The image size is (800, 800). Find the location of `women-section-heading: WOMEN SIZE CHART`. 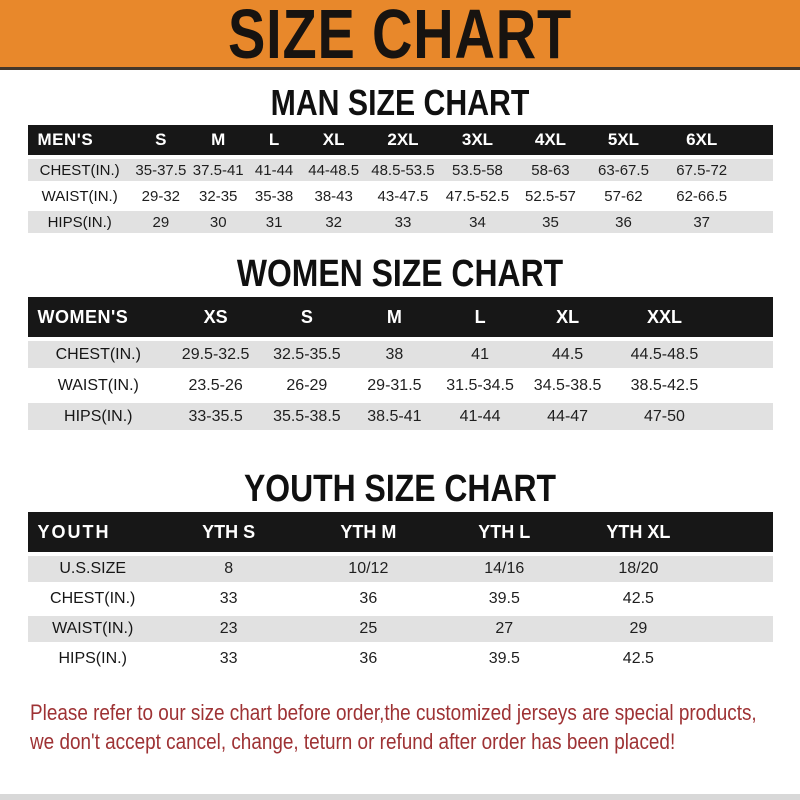

women-section-heading: WOMEN SIZE CHART is located at coordinates (400, 274).